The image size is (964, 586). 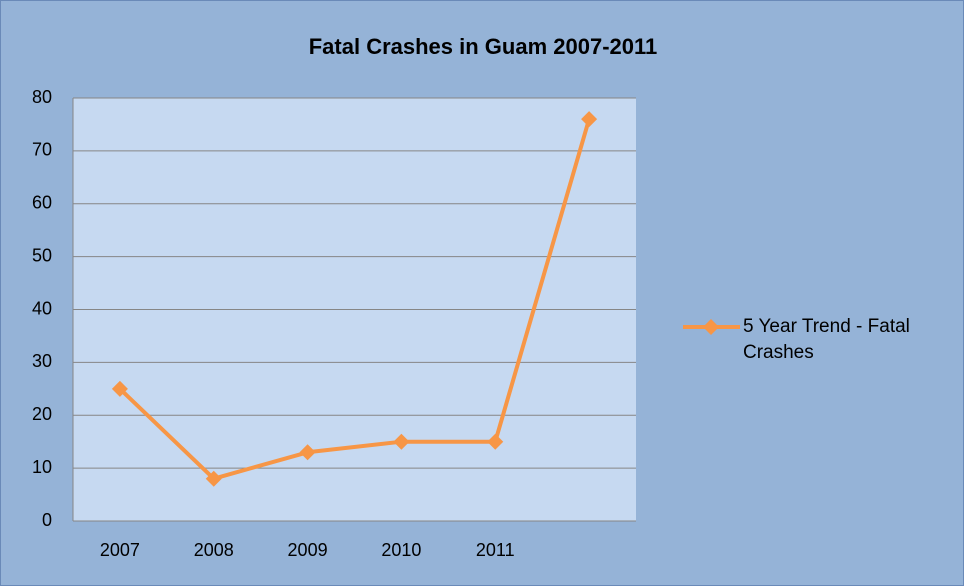 What do you see at coordinates (120, 550) in the screenshot?
I see `x-tick-label: 2007` at bounding box center [120, 550].